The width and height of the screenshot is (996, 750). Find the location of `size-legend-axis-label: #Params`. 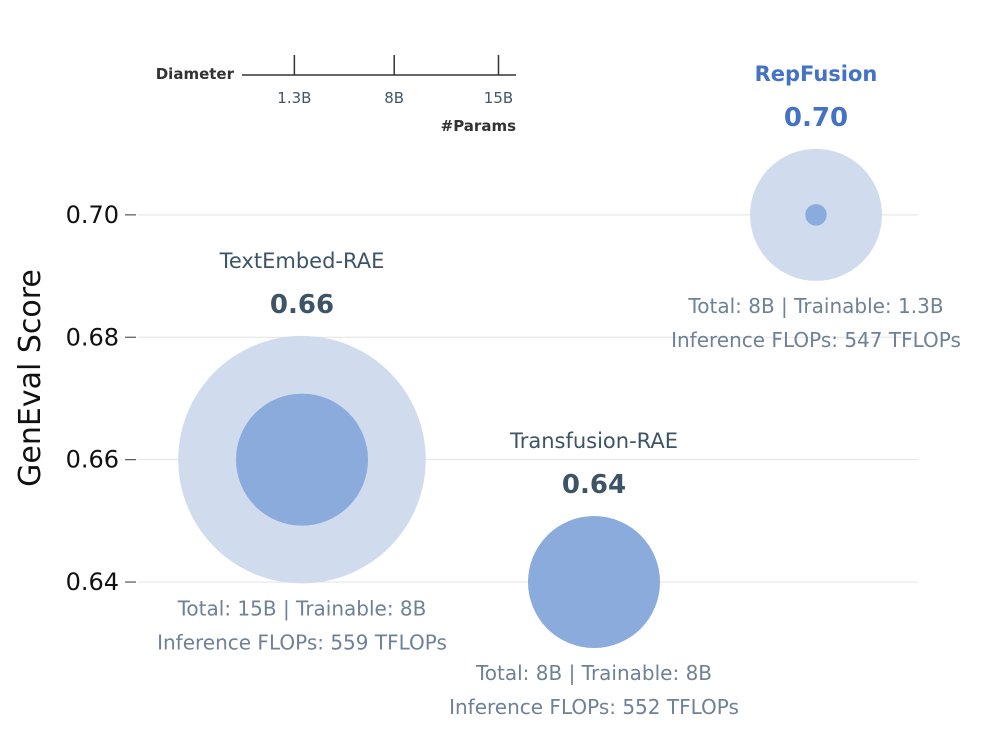

size-legend-axis-label: #Params is located at coordinates (478, 126).